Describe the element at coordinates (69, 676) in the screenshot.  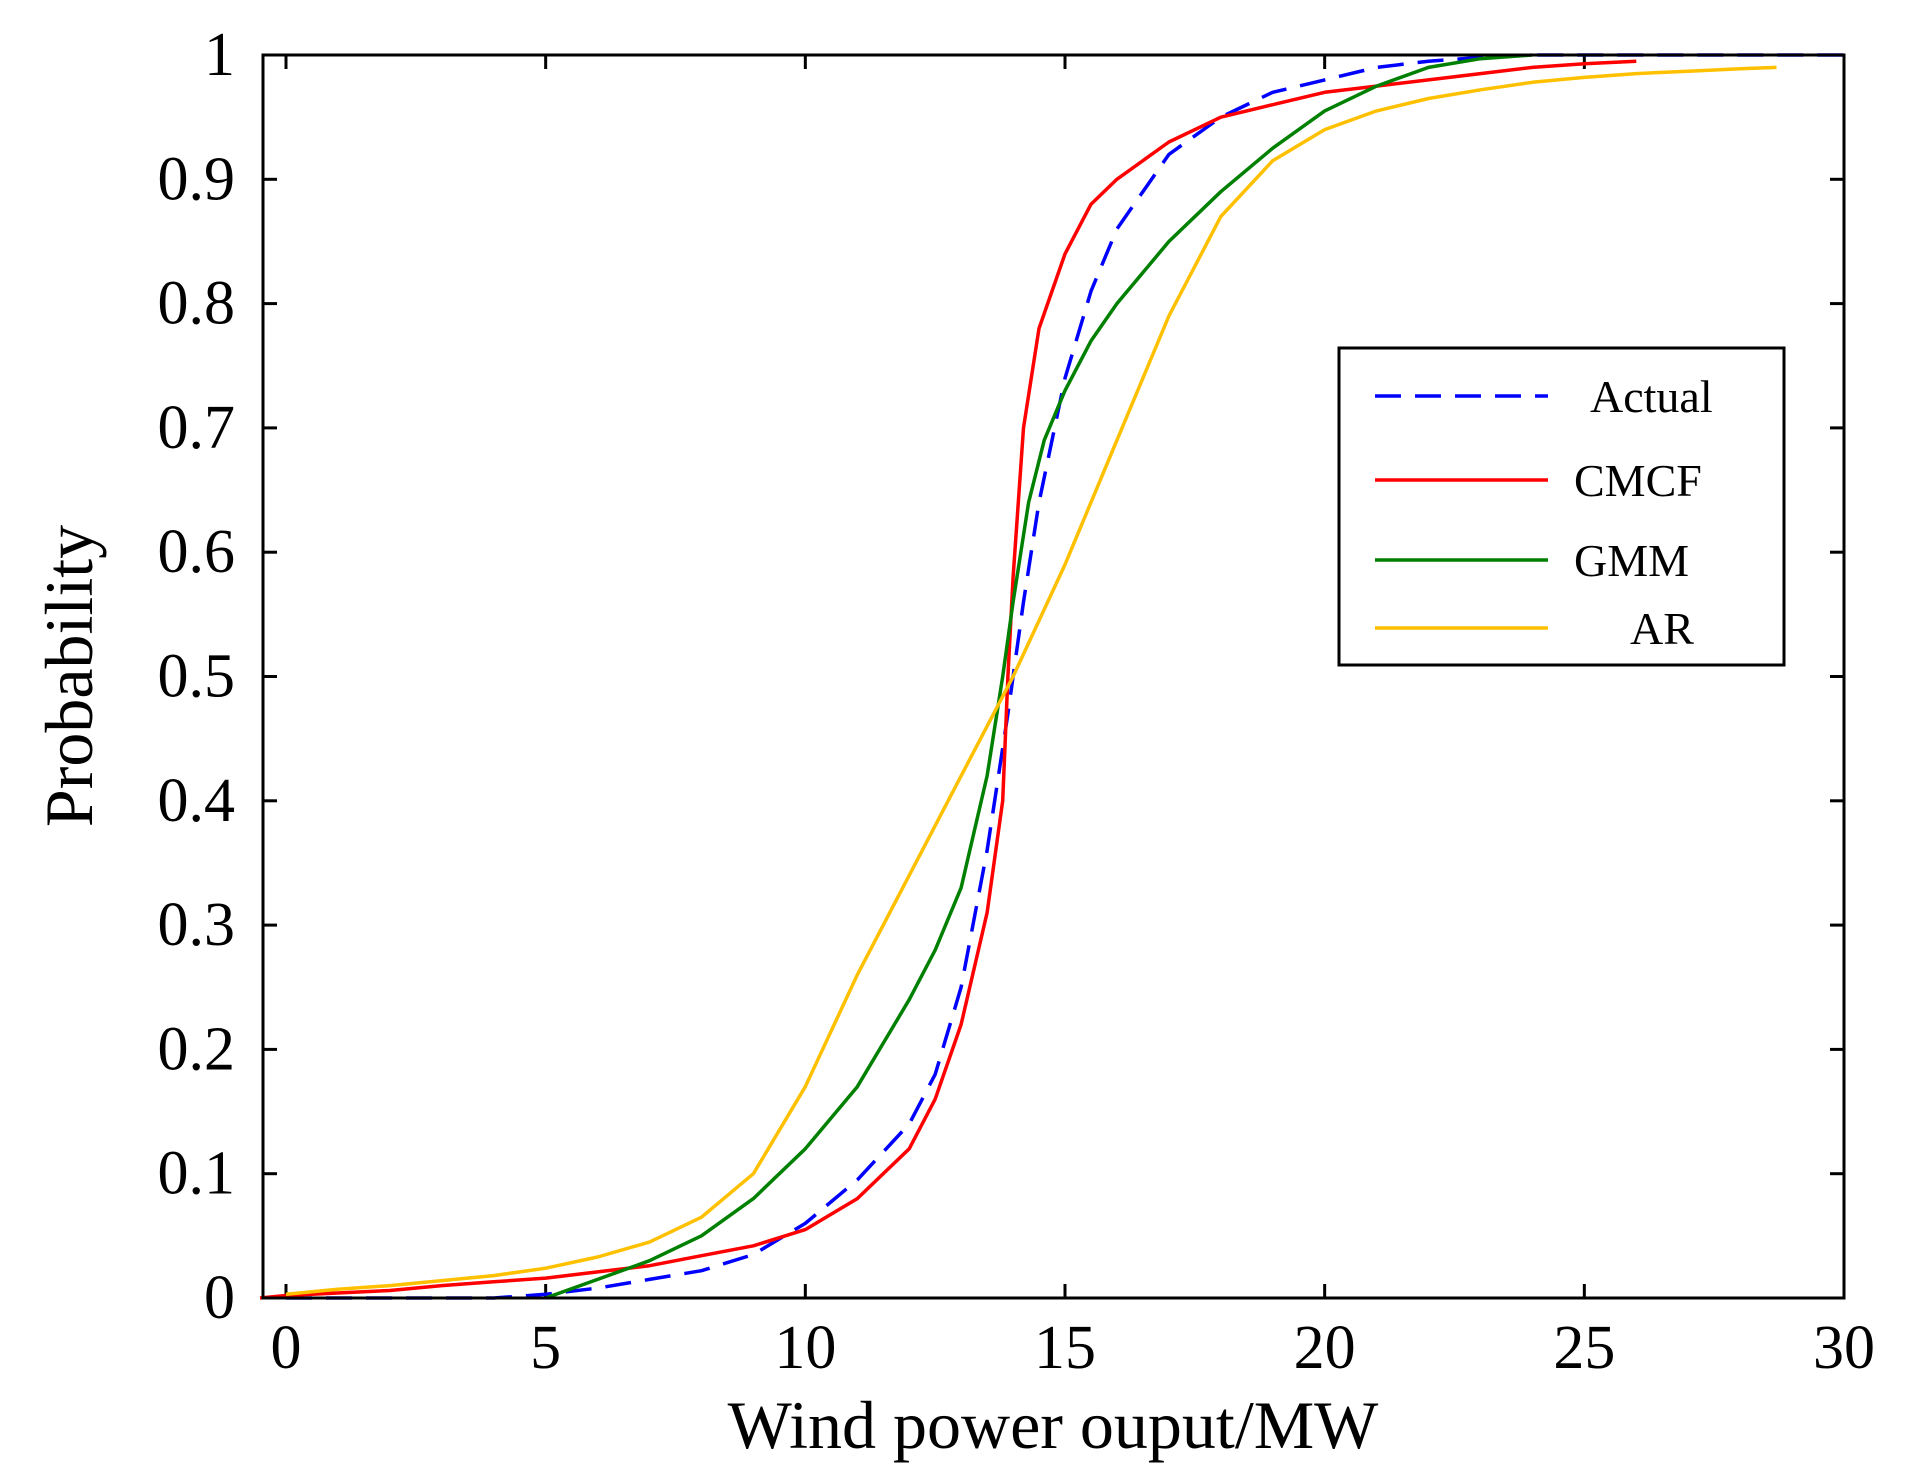
I see `y-axis-title: Probability` at that location.